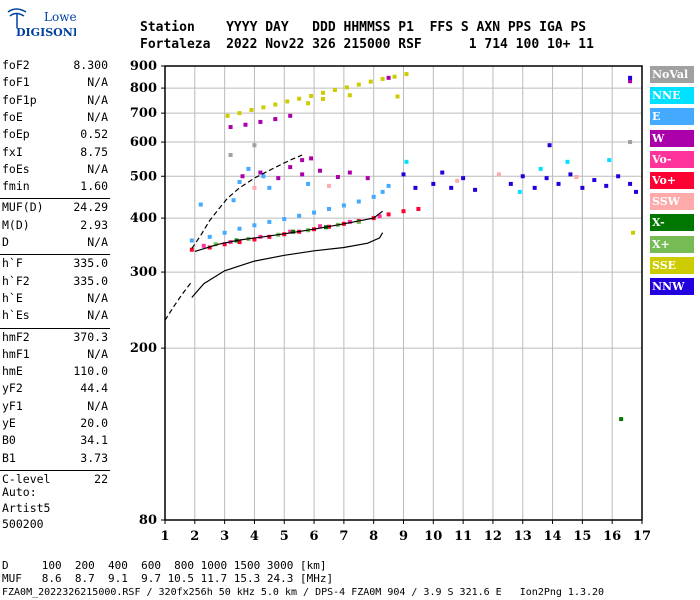 This screenshot has width=700, height=600. What do you see at coordinates (55, 480) in the screenshot?
I see `param-row: C-level 22` at bounding box center [55, 480].